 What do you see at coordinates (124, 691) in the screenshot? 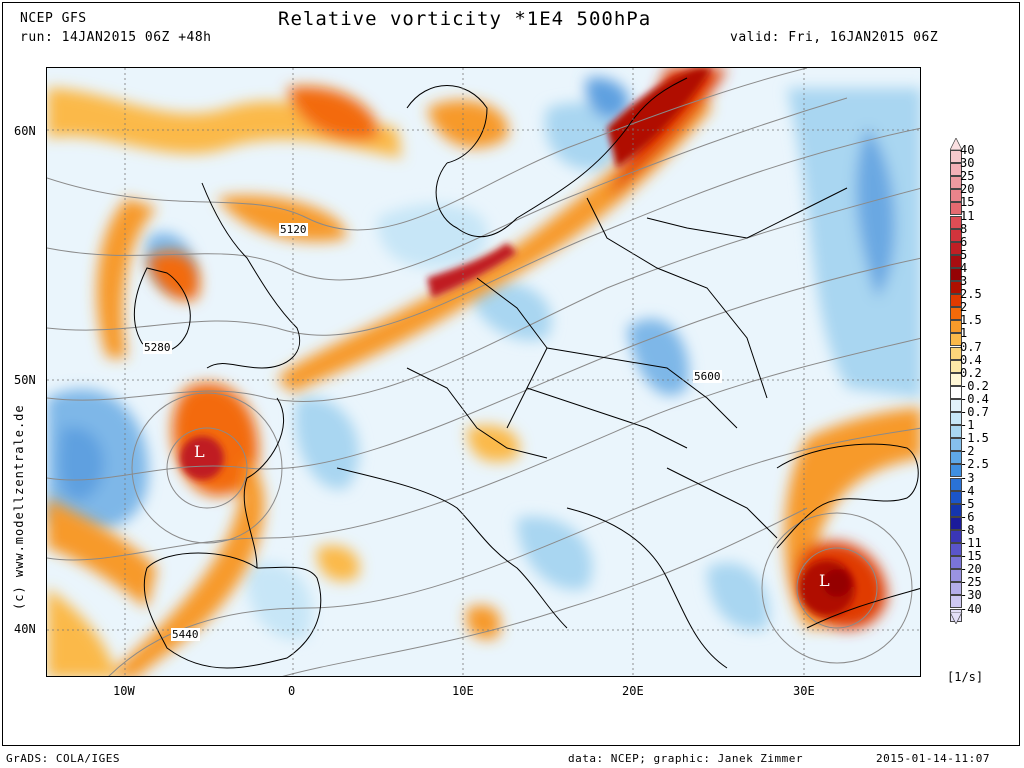
I see `lon-label: 10W` at bounding box center [124, 691].